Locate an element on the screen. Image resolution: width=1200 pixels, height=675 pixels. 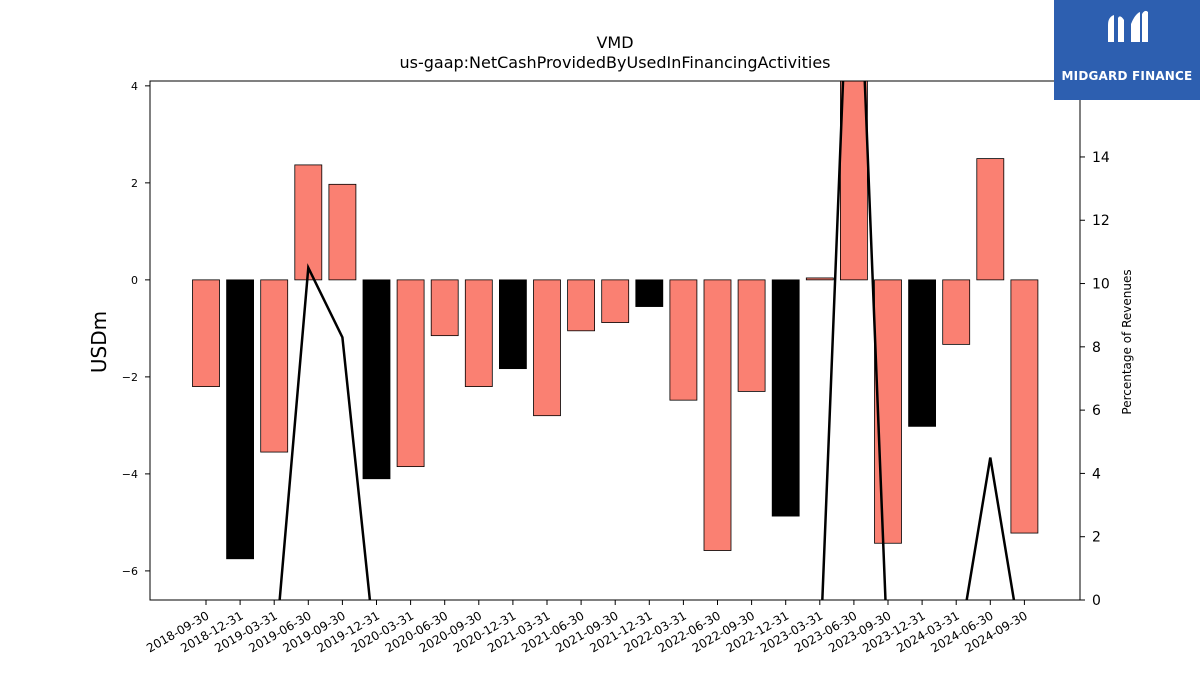
y2-axis-label: Percentage of Revenues is located at coordinates (1127, 341).